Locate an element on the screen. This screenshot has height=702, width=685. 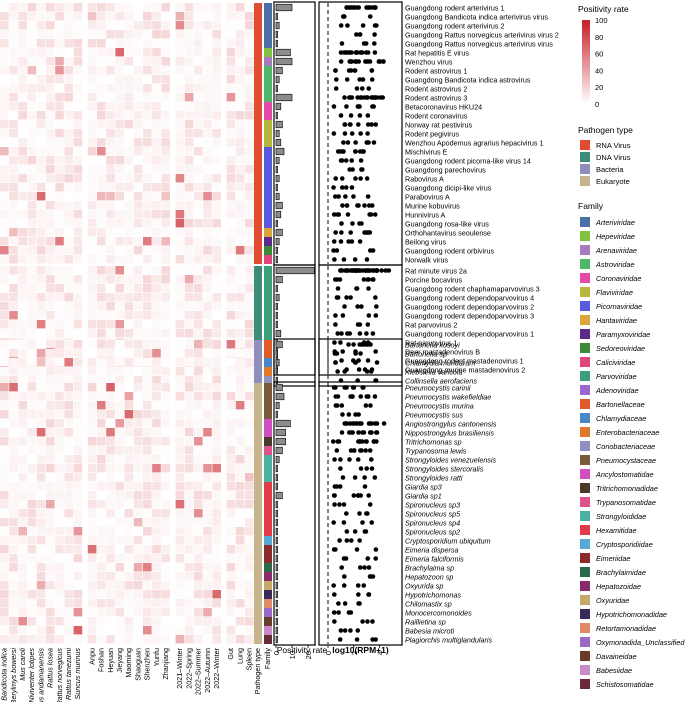
family-label: Picornaviridae is located at coordinates (619, 306).